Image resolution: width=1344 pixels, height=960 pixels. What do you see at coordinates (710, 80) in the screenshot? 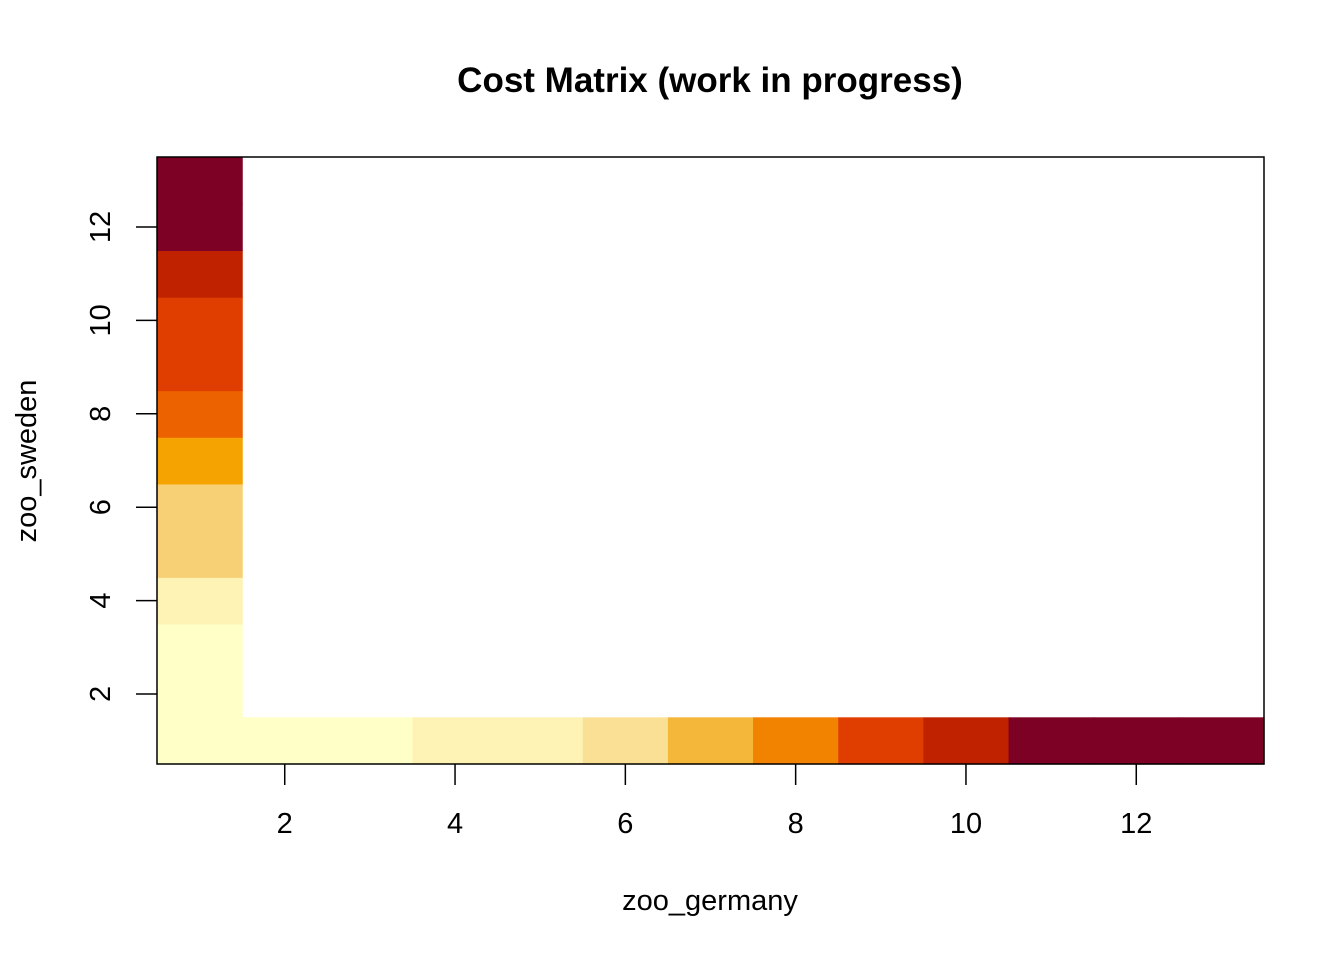
I see `chart-title: Cost Matrix (work in progress)` at bounding box center [710, 80].